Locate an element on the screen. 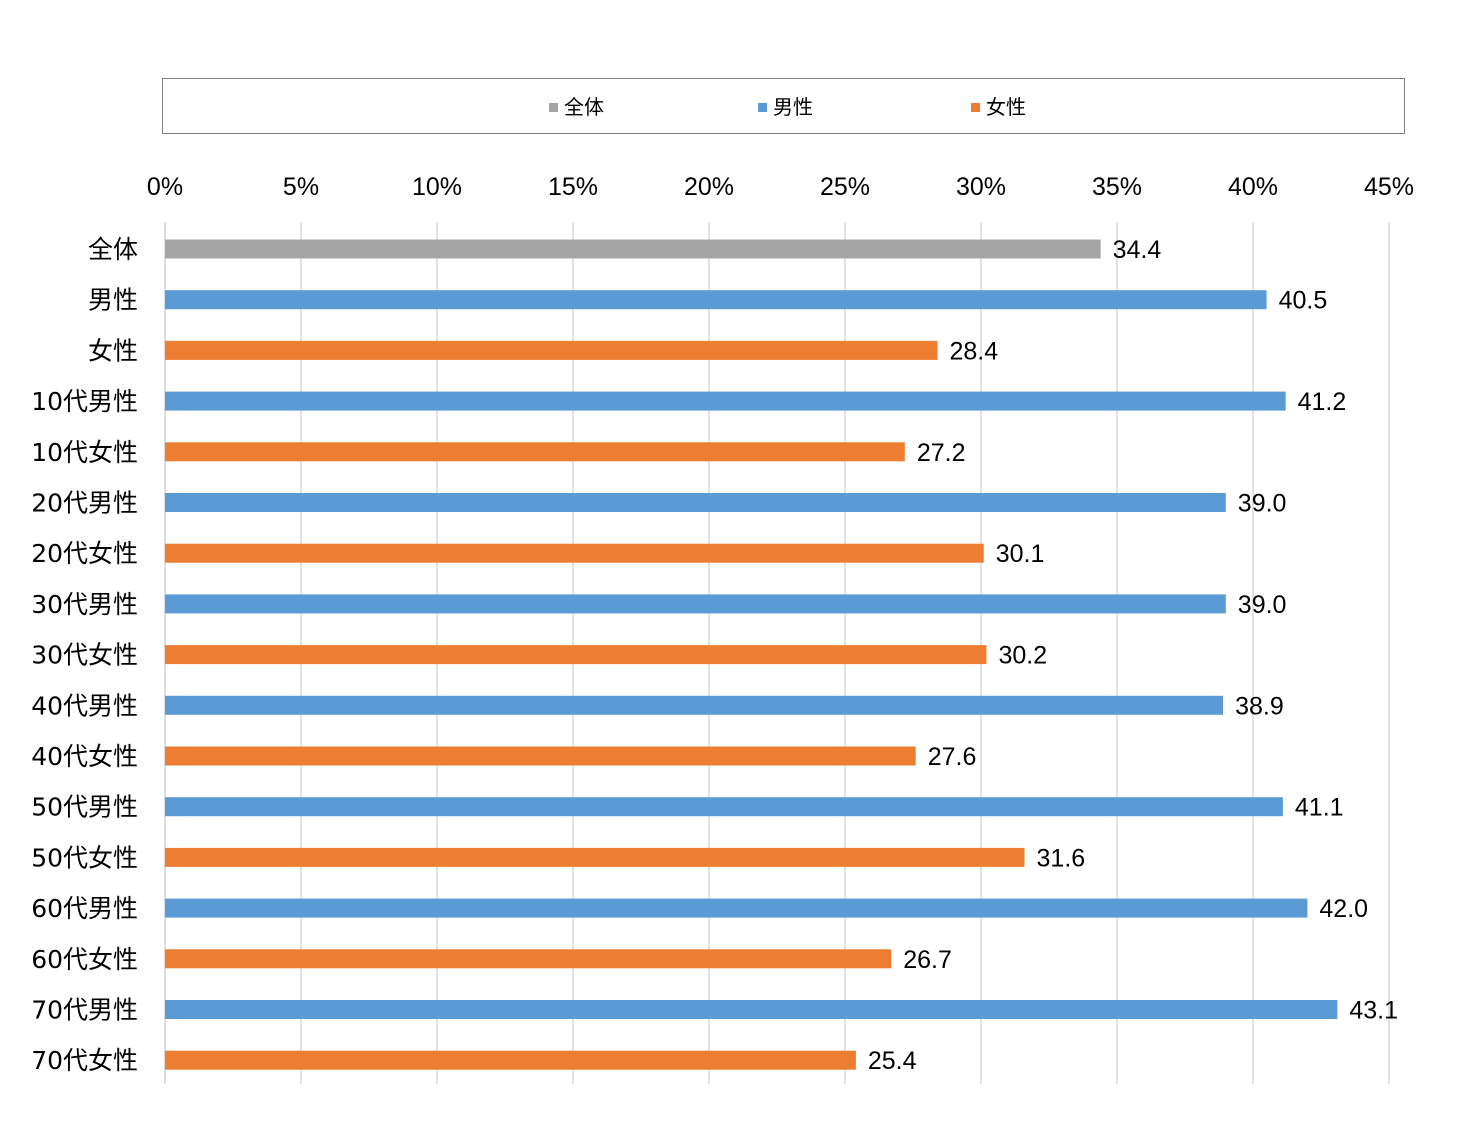 This screenshot has height=1131, width=1465. legend-swatch-overall is located at coordinates (553, 107).